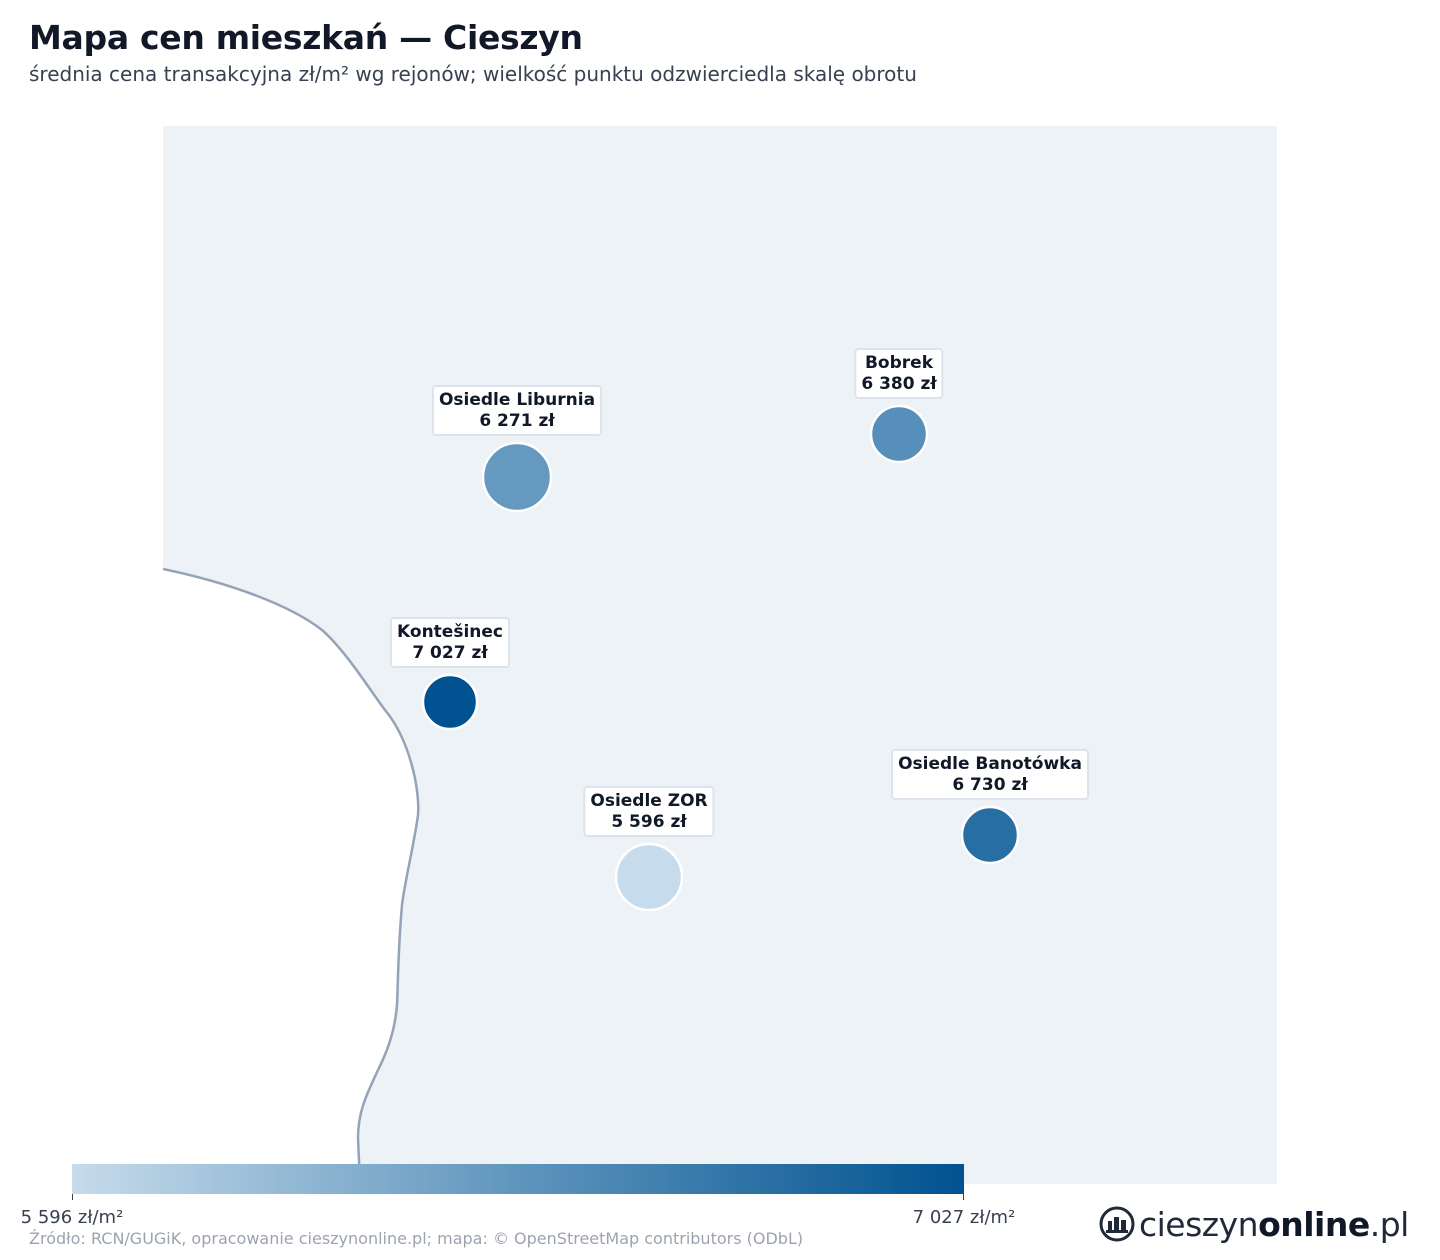 This screenshot has height=1260, width=1440. I want to click on district-price: 6 730 zł, so click(990, 785).